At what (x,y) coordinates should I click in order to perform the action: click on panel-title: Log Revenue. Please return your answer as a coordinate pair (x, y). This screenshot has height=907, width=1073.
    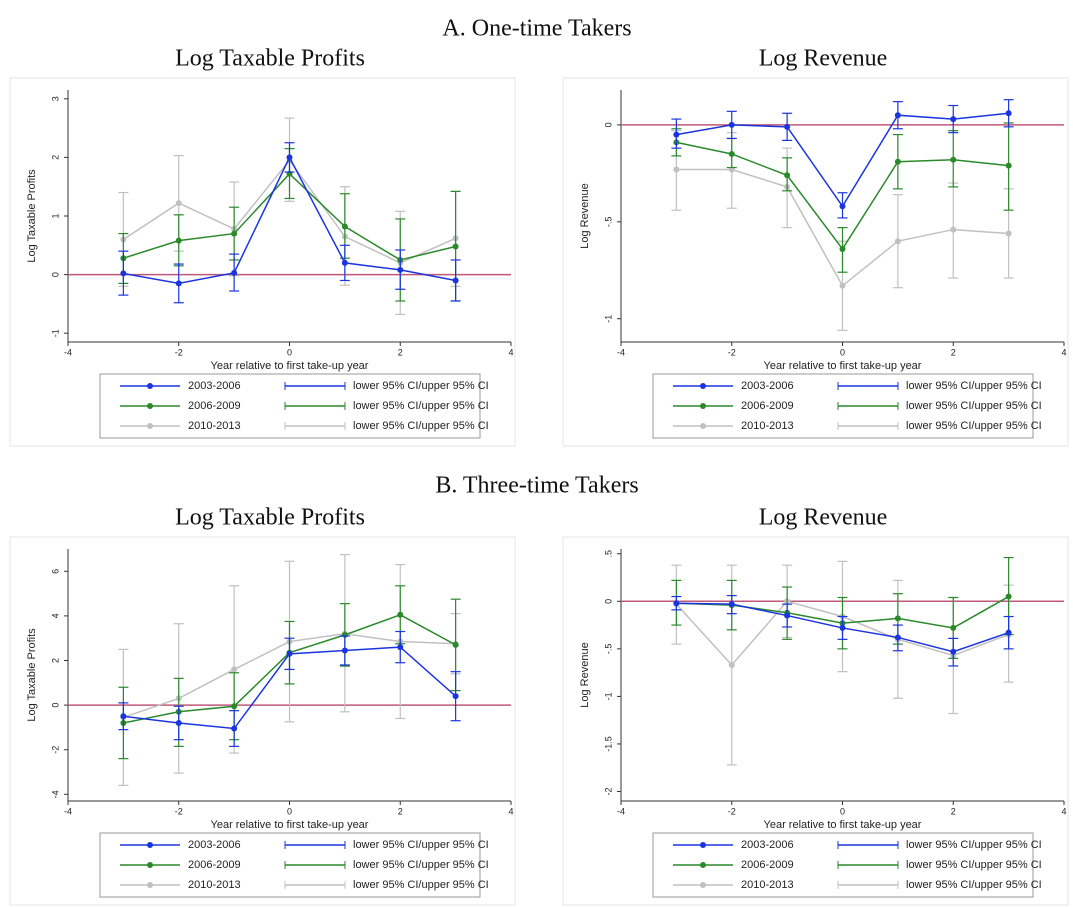
    Looking at the image, I should click on (823, 518).